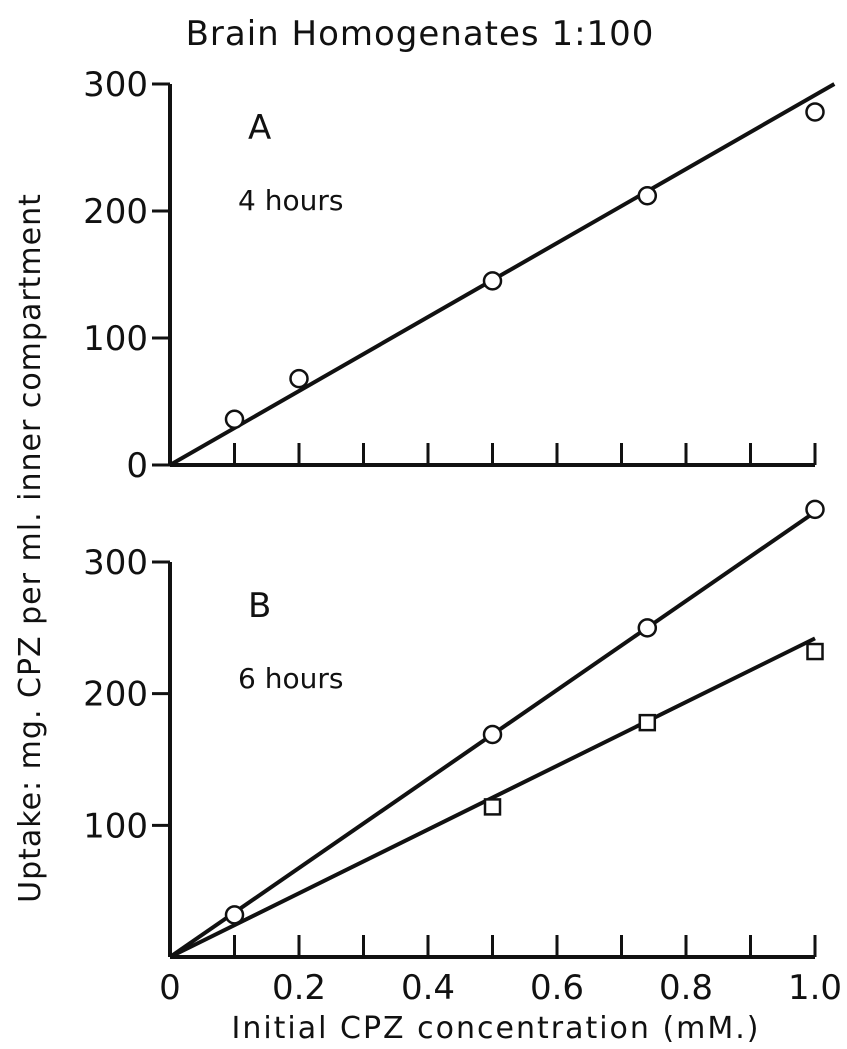 The height and width of the screenshot is (1049, 847). I want to click on x-tick-label-b: 0.8, so click(686, 988).